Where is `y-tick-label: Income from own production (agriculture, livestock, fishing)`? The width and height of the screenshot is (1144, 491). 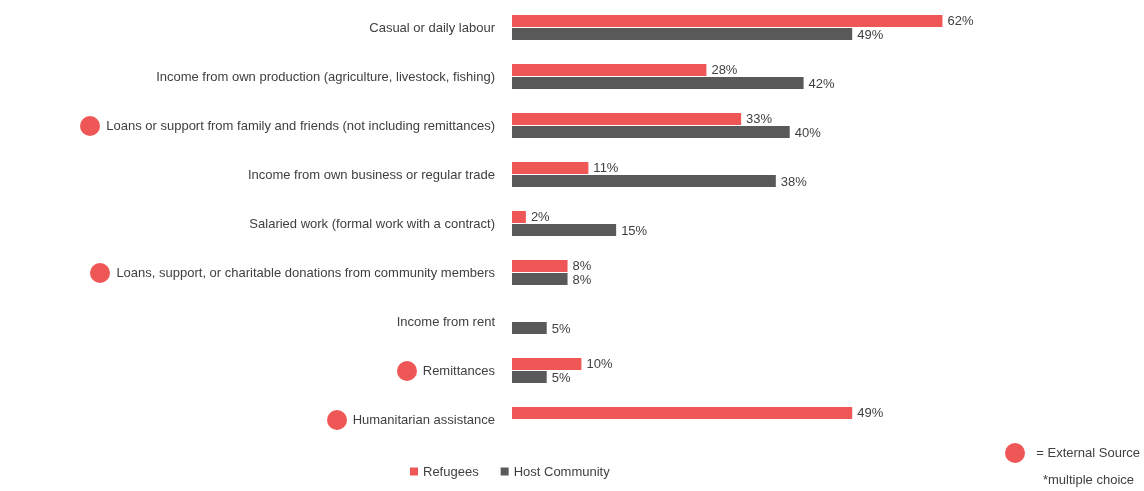
y-tick-label: Income from own production (agriculture, livestock, fishing) is located at coordinates (325, 76).